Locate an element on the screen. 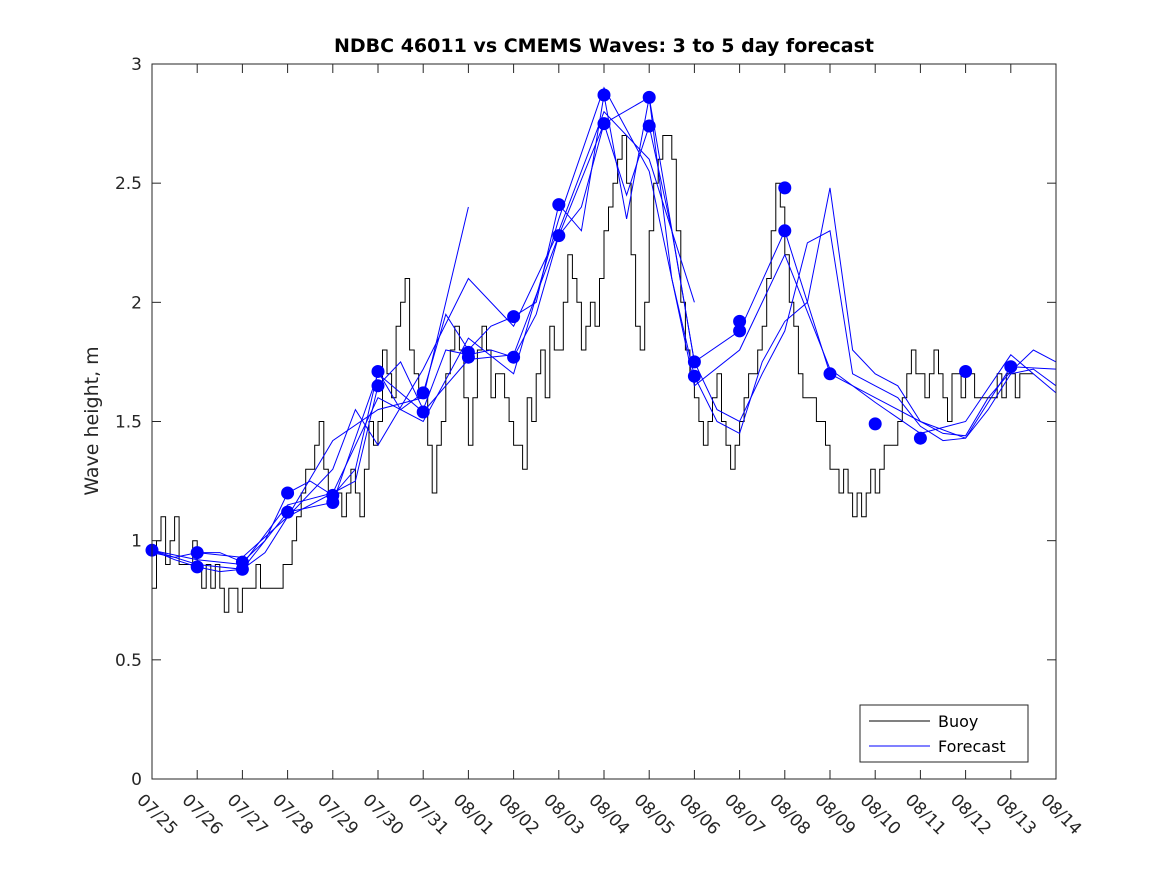 The width and height of the screenshot is (1167, 875). y-tick-label: 1 is located at coordinates (136, 542).